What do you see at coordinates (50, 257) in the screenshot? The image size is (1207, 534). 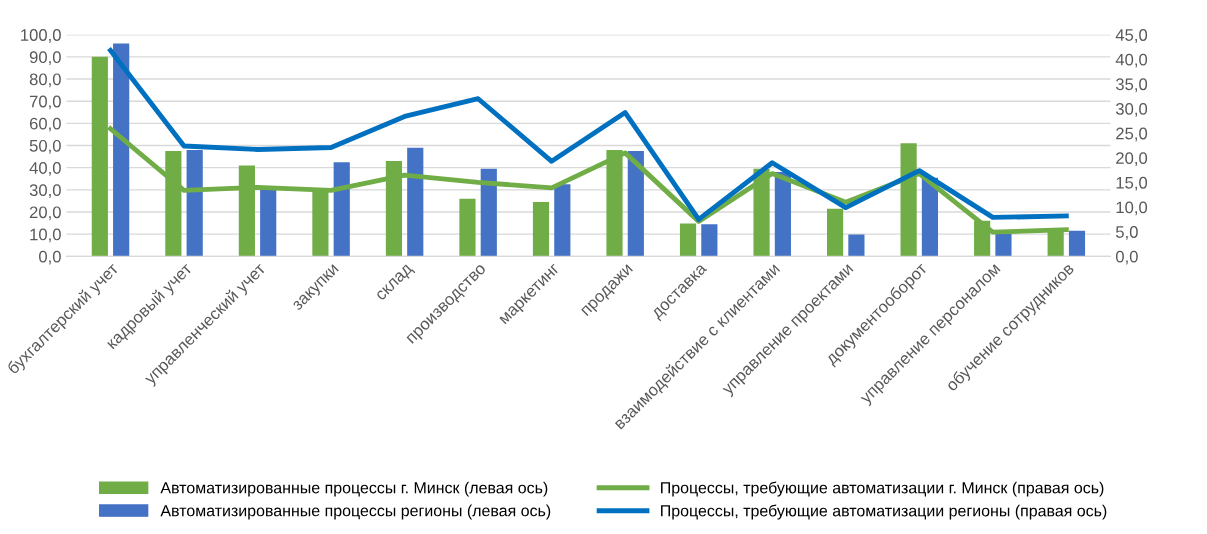 I see `y-tick-label: 0,0` at bounding box center [50, 257].